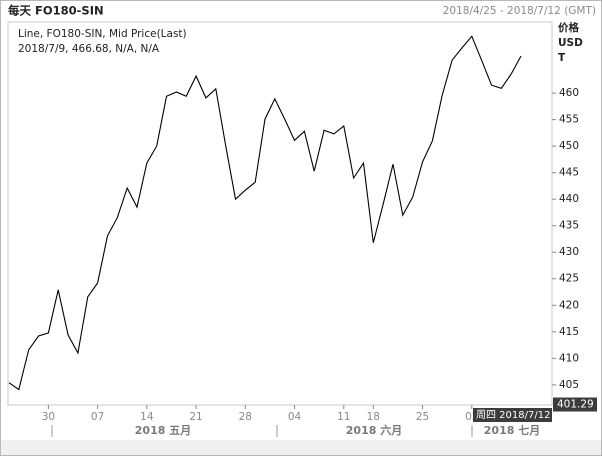 This screenshot has height=460, width=602. I want to click on month-label: 2018 五月, so click(163, 430).